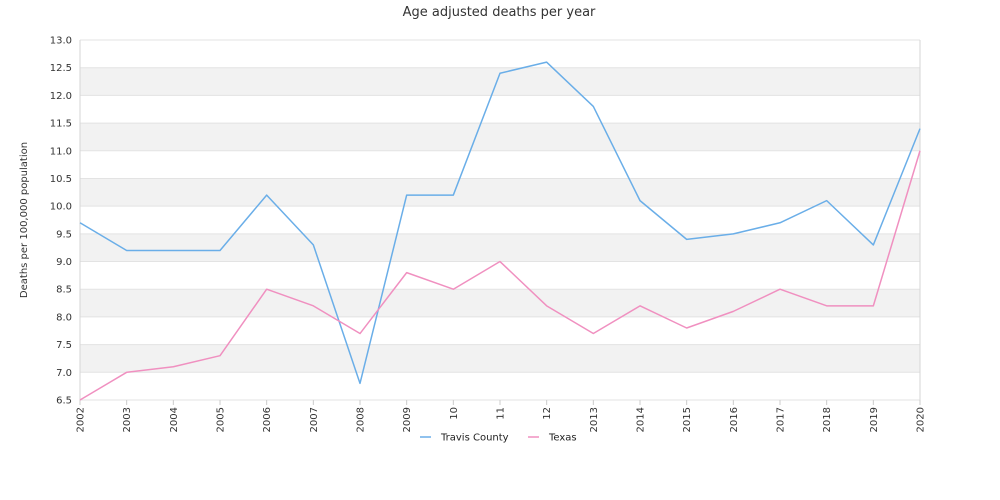 This screenshot has height=500, width=1000. I want to click on y-tick-label: 13.0, so click(61, 41).